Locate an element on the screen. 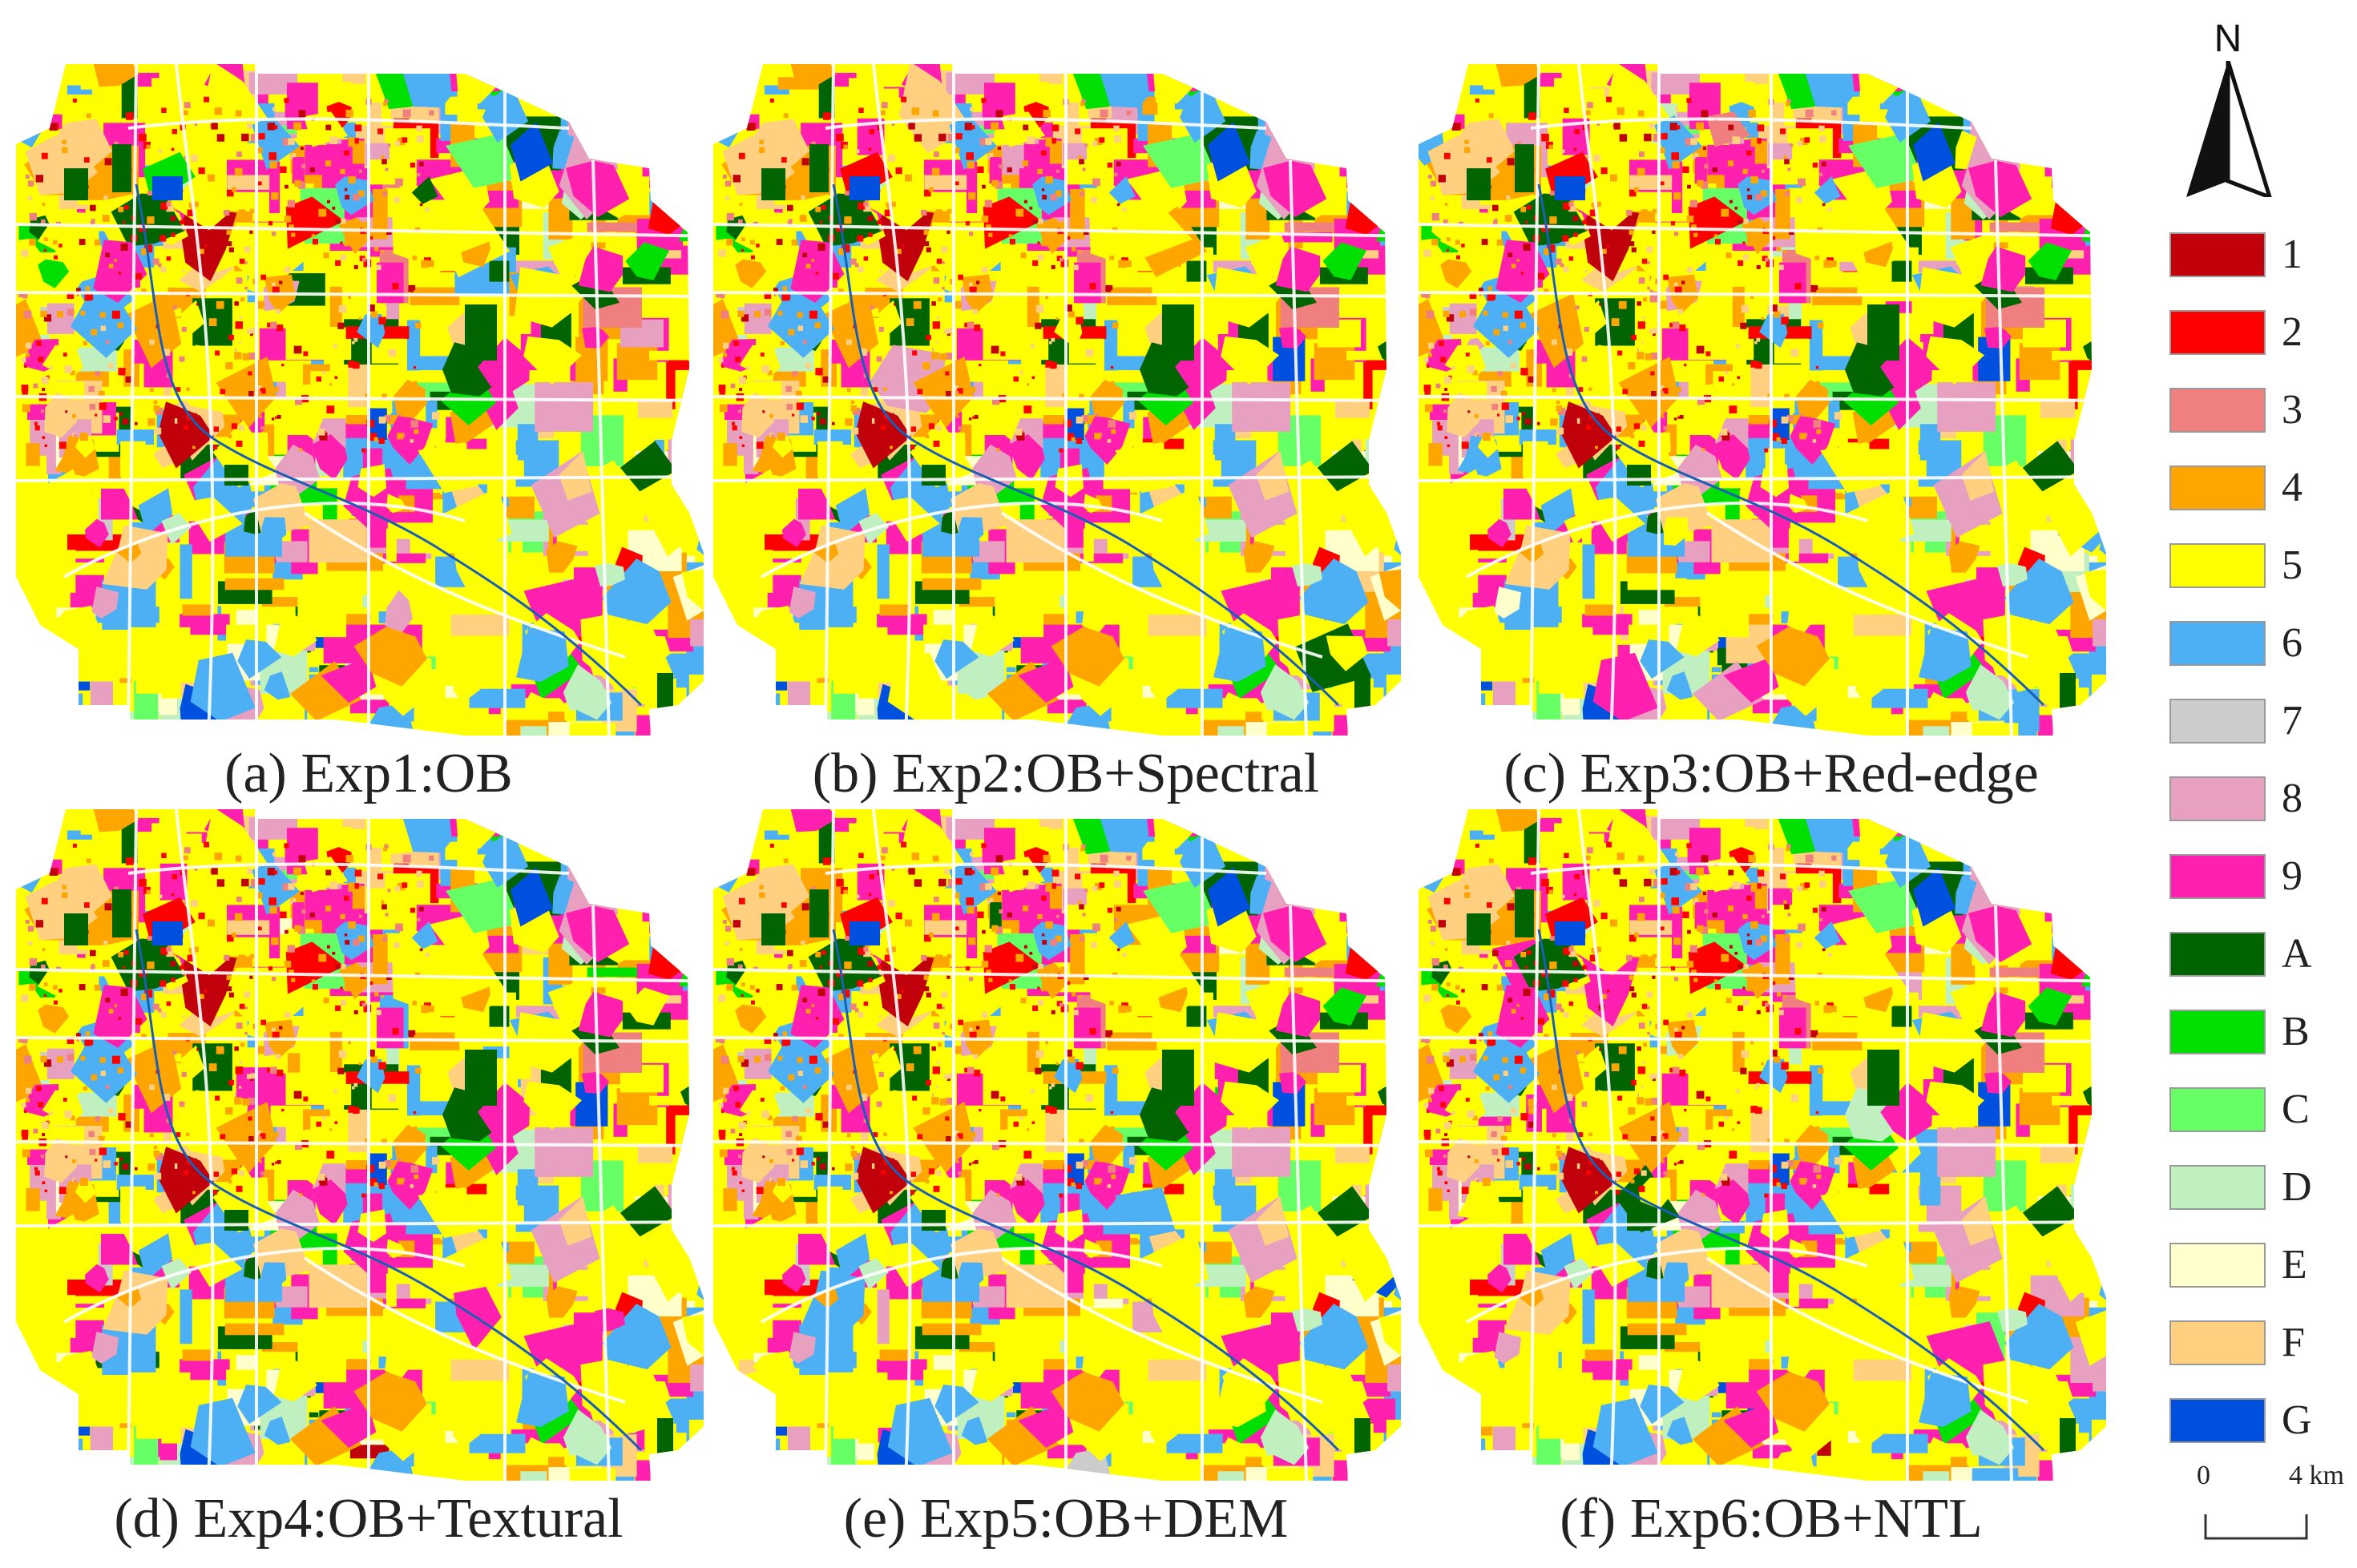 The height and width of the screenshot is (1568, 2357). map-mosaic is located at coordinates (1057, 400).